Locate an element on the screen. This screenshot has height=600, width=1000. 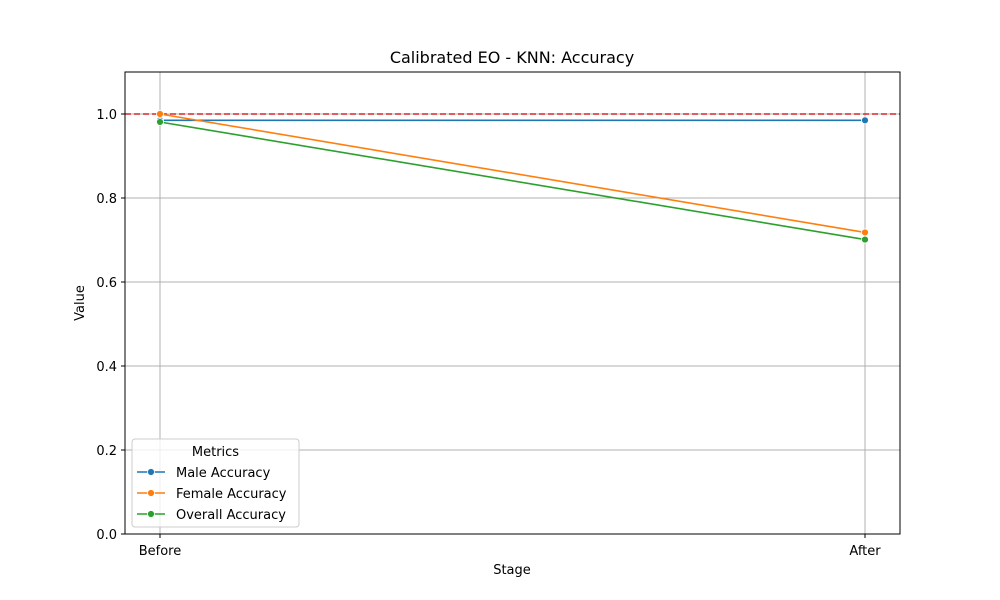
x-tick-label: After is located at coordinates (865, 551).